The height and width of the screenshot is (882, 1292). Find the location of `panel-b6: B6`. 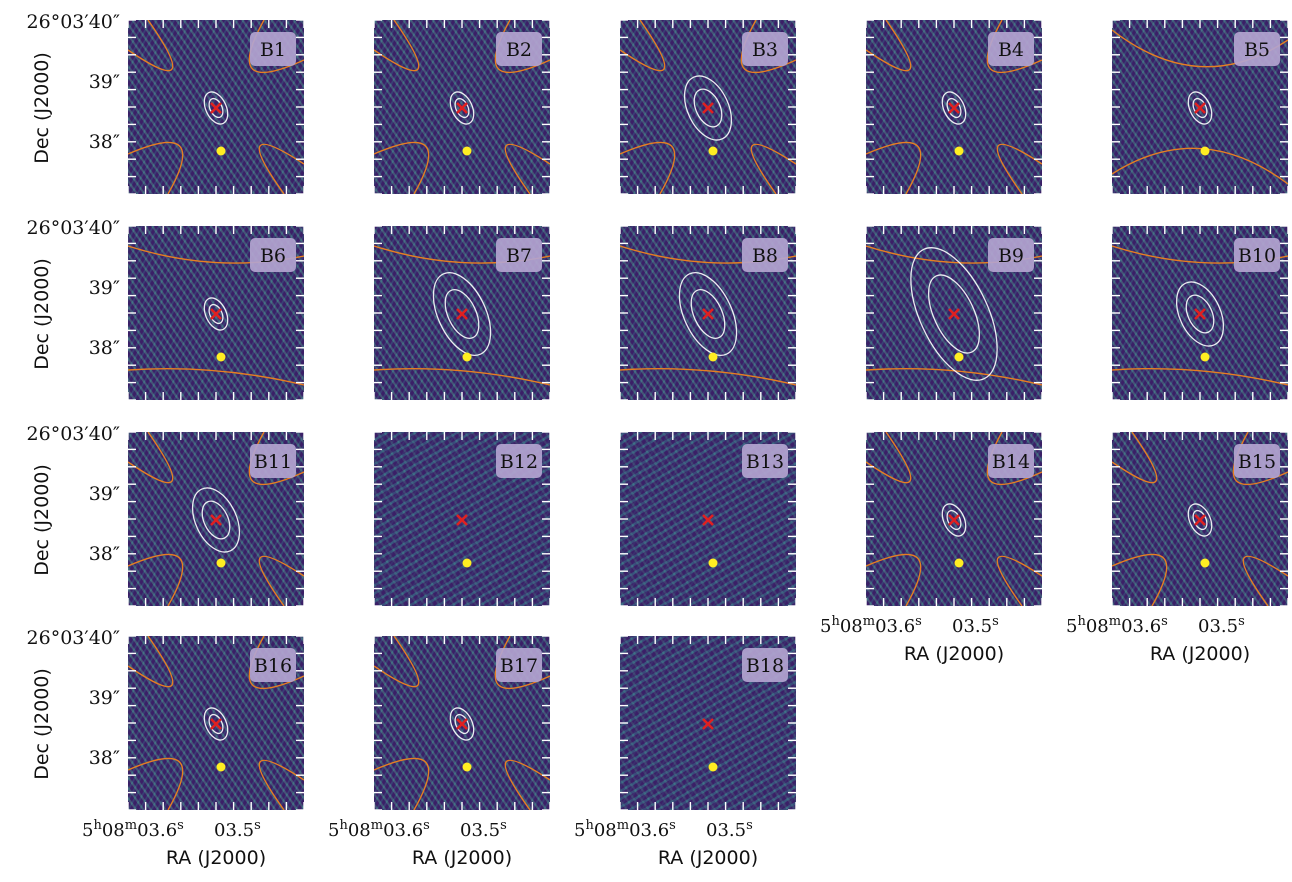

panel-b6: B6 is located at coordinates (216, 313).